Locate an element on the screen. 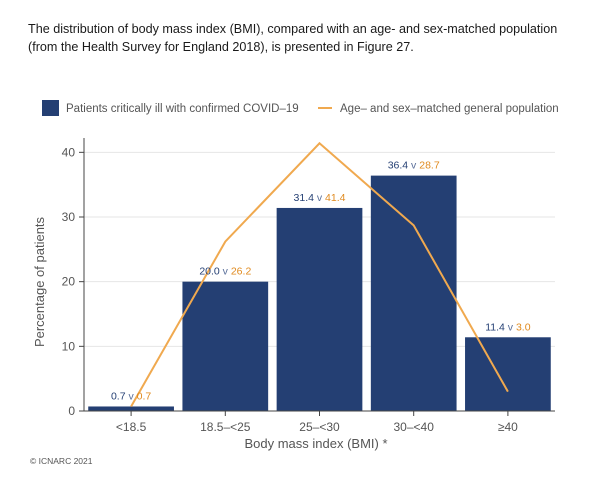 Image resolution: width=600 pixels, height=477 pixels. data-label: 11.4 v 3.0 is located at coordinates (508, 327).